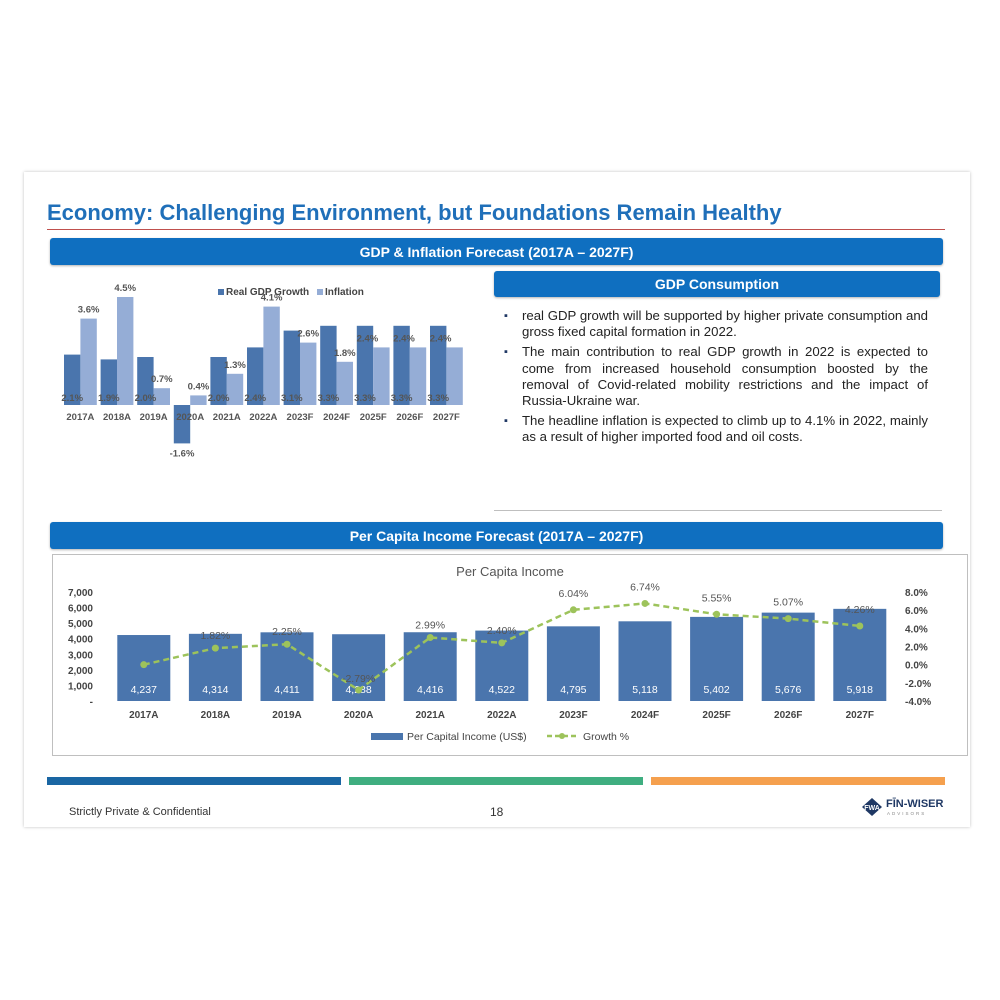 The height and width of the screenshot is (1000, 1000). I want to click on inflation-data-label: 1.3%, so click(235, 365).